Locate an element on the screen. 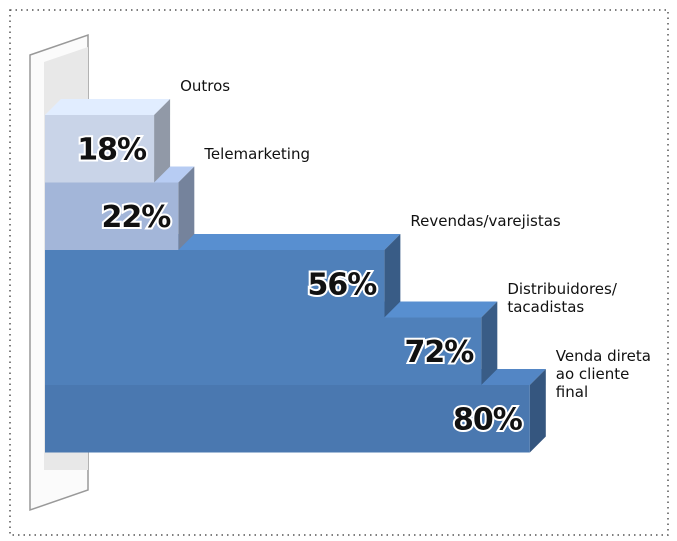 Image resolution: width=677 pixels, height=541 pixels. category-label: Revendas/varejistas is located at coordinates (485, 221).